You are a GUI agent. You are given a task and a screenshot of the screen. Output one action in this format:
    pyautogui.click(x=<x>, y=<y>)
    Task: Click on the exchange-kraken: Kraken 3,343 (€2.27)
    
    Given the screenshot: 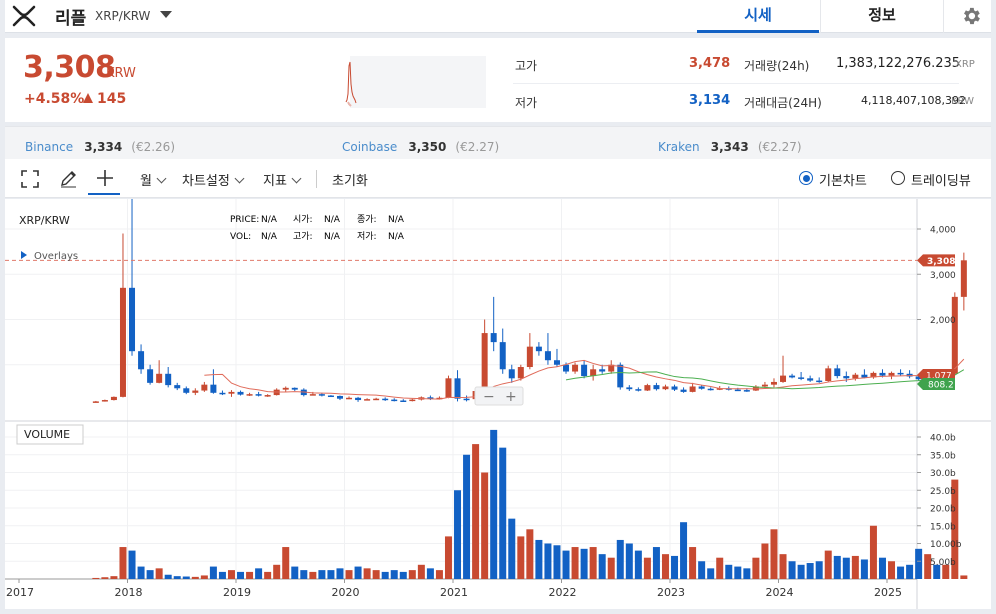 What is the action you would take?
    pyautogui.click(x=730, y=145)
    